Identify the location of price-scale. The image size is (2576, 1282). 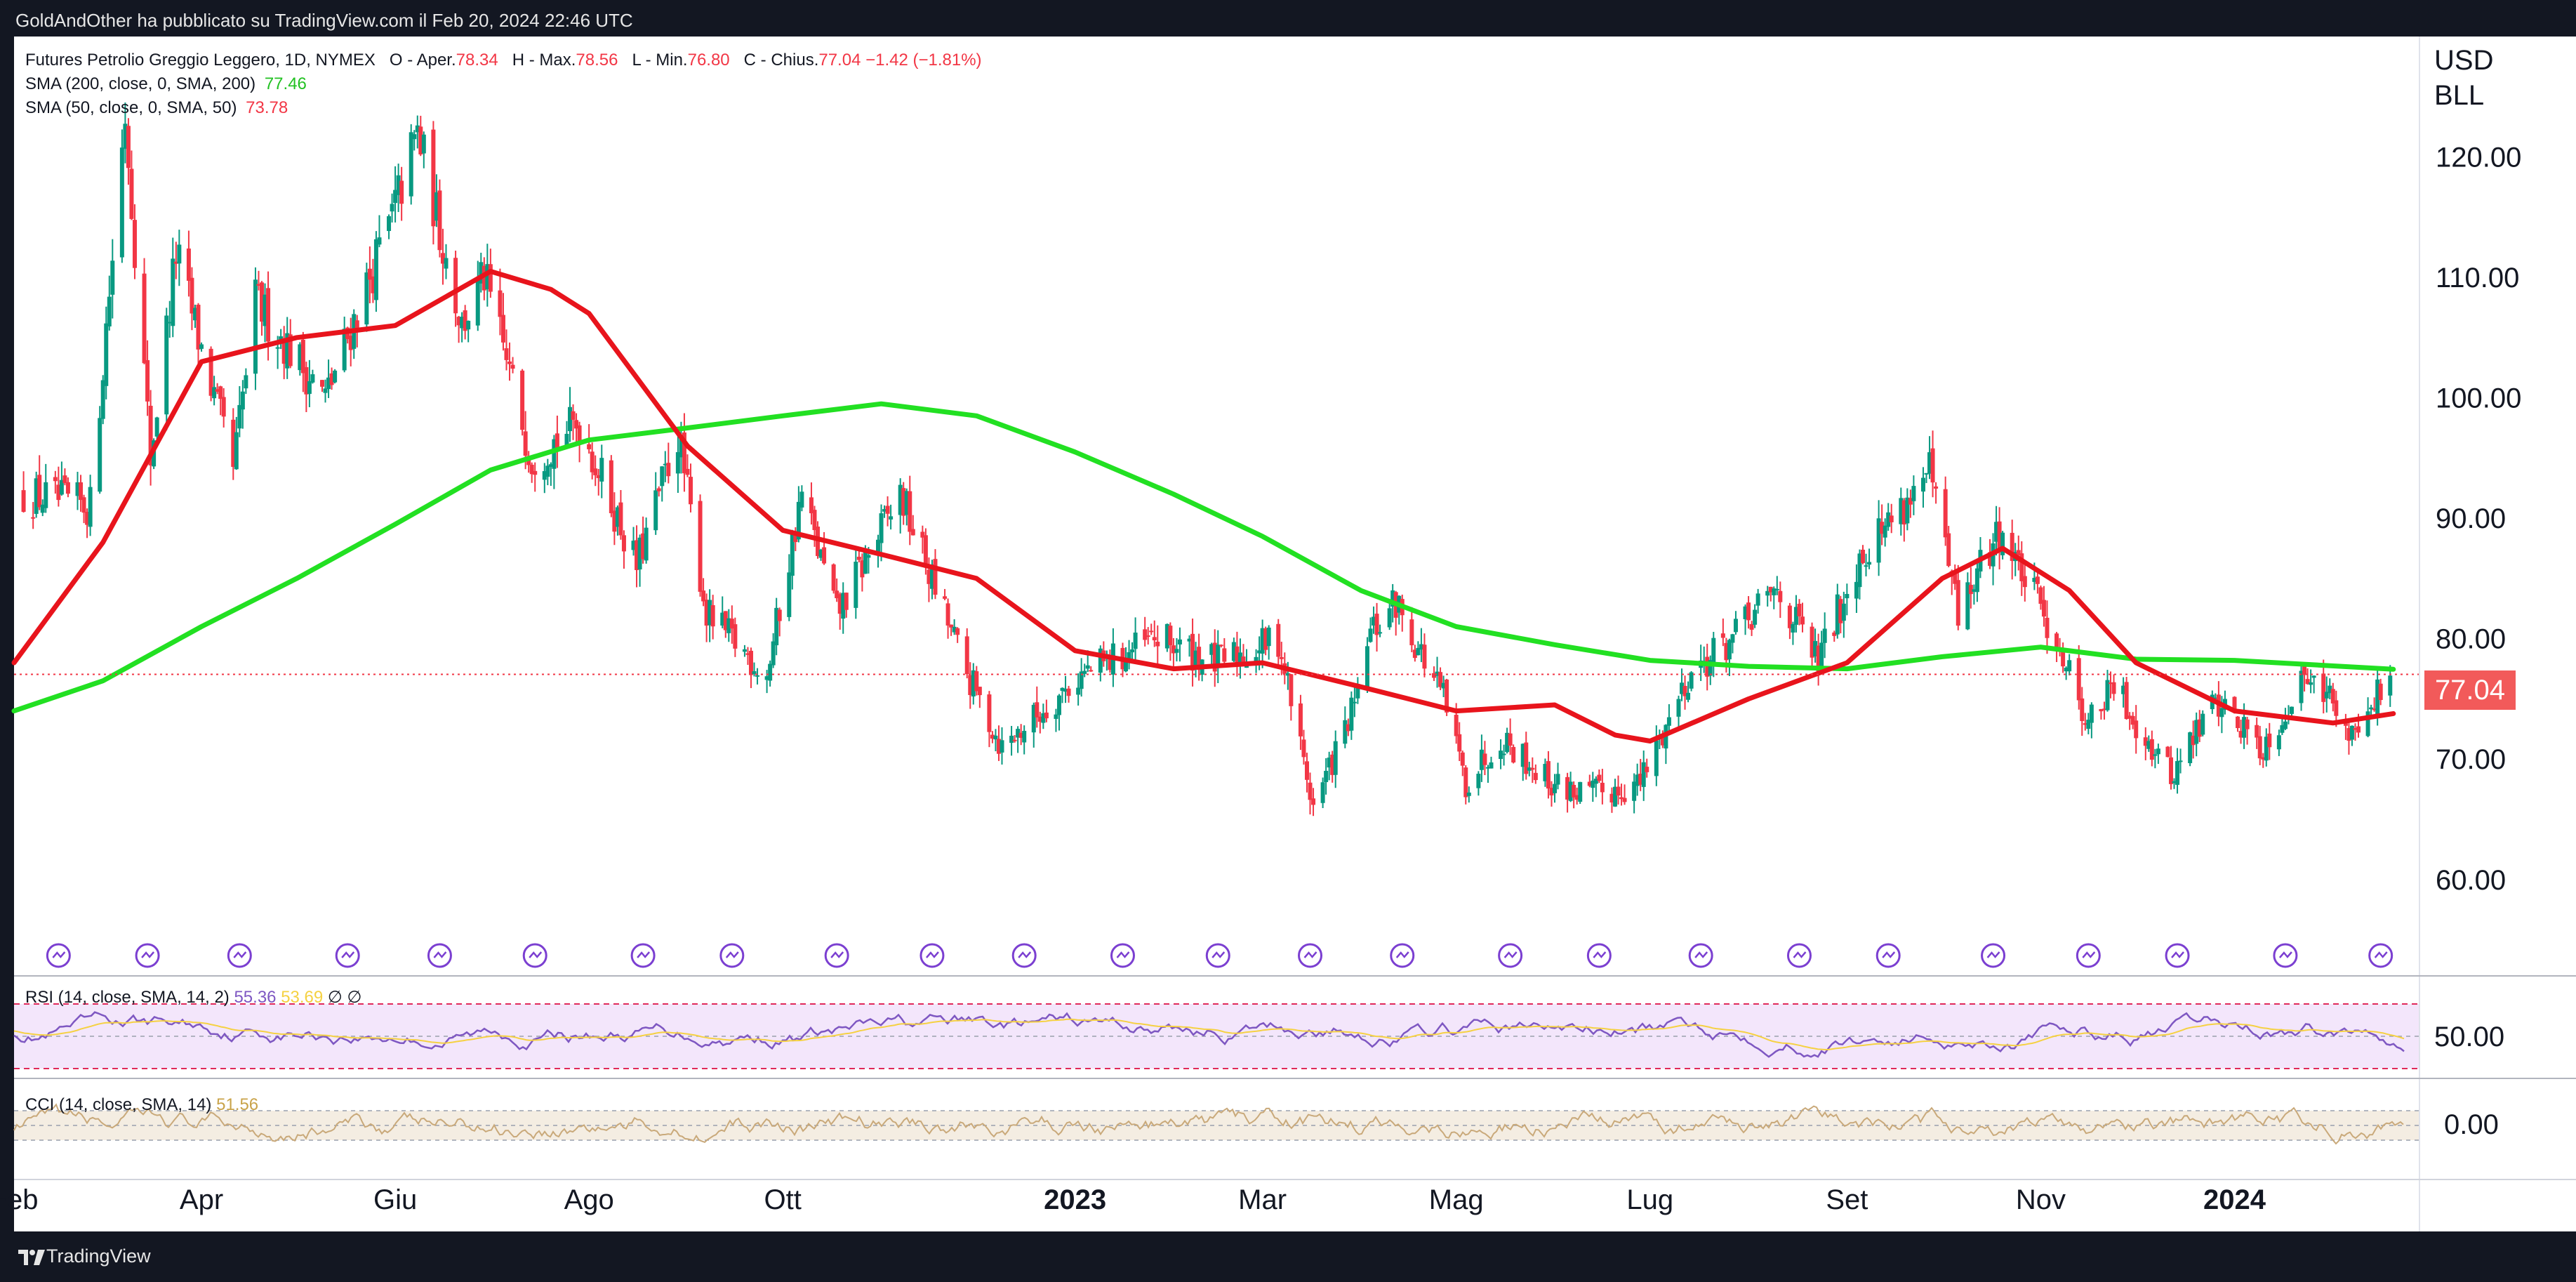
(2498, 634).